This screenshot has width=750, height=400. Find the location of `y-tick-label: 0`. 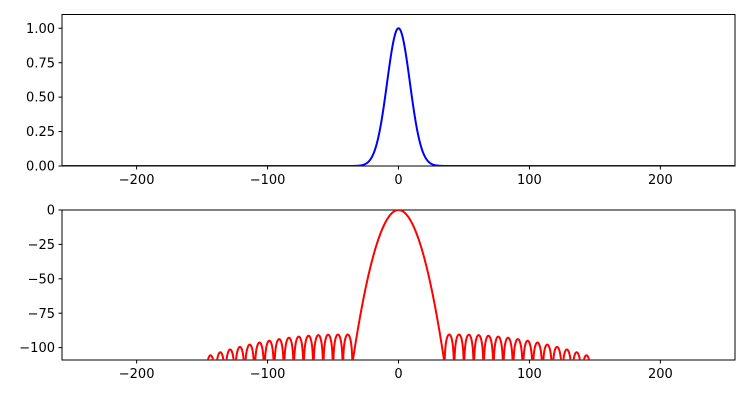

y-tick-label: 0 is located at coordinates (51, 211).